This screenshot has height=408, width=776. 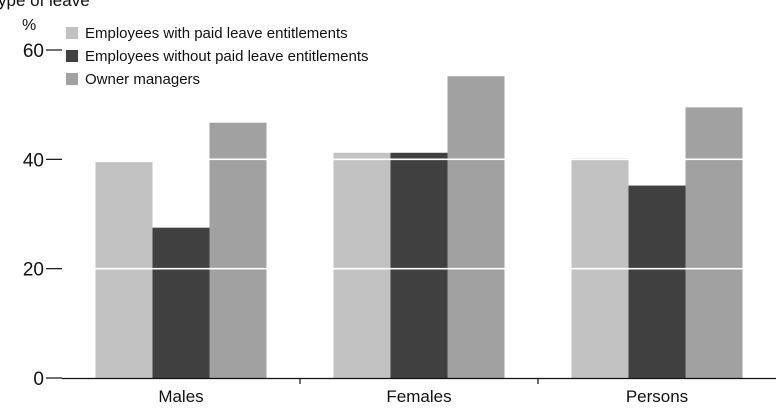 What do you see at coordinates (418, 396) in the screenshot?
I see `x-category-label-females: Females` at bounding box center [418, 396].